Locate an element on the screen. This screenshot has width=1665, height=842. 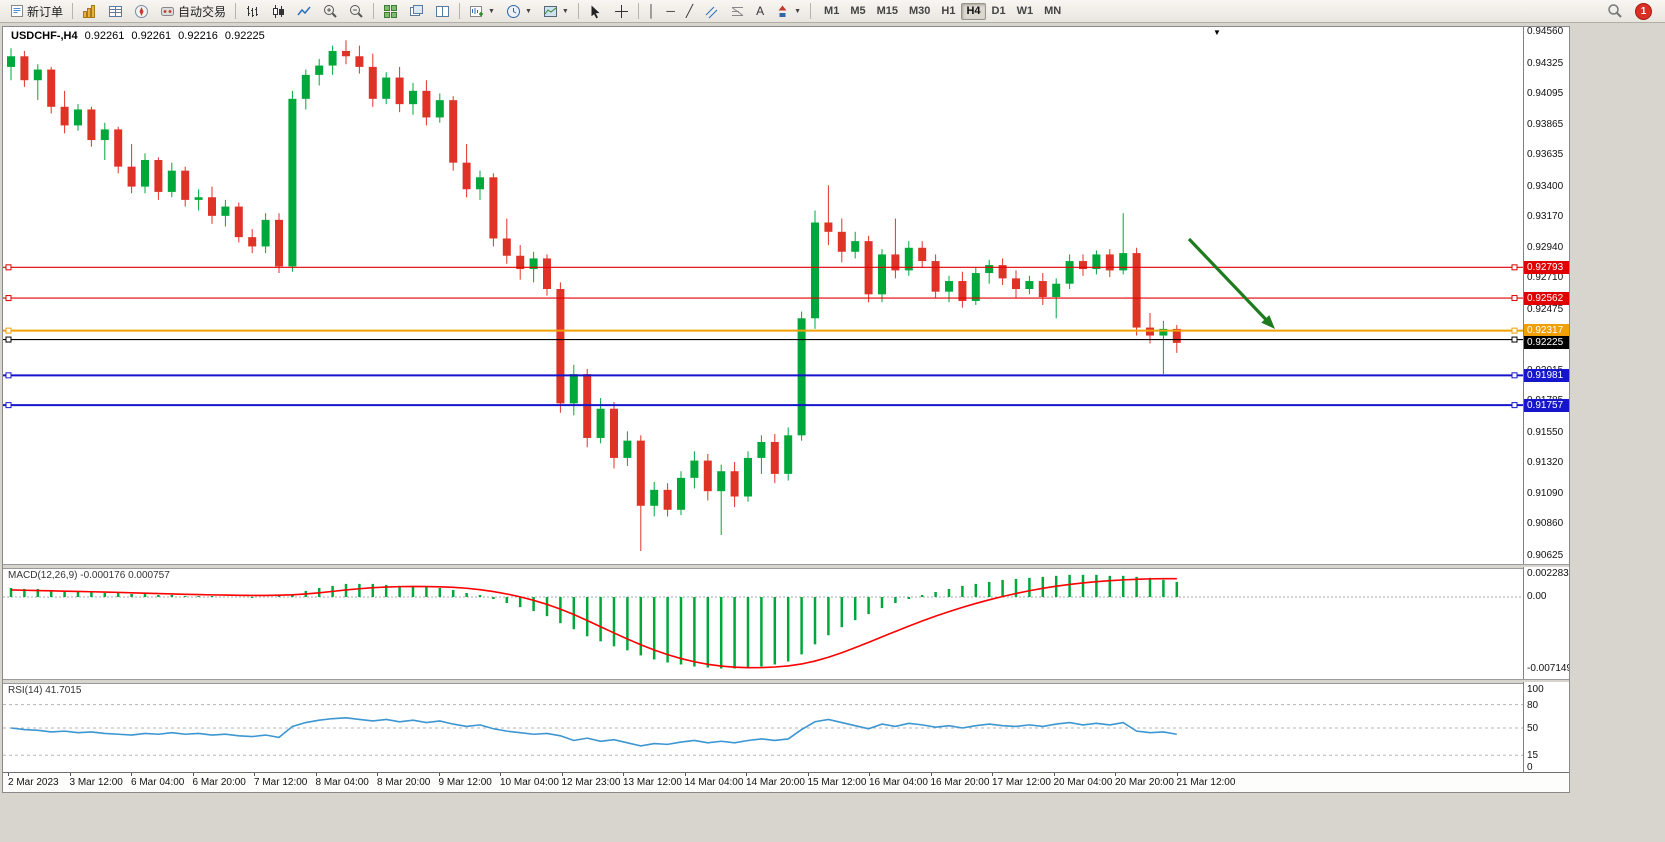
channel-button is located at coordinates (711, 11).